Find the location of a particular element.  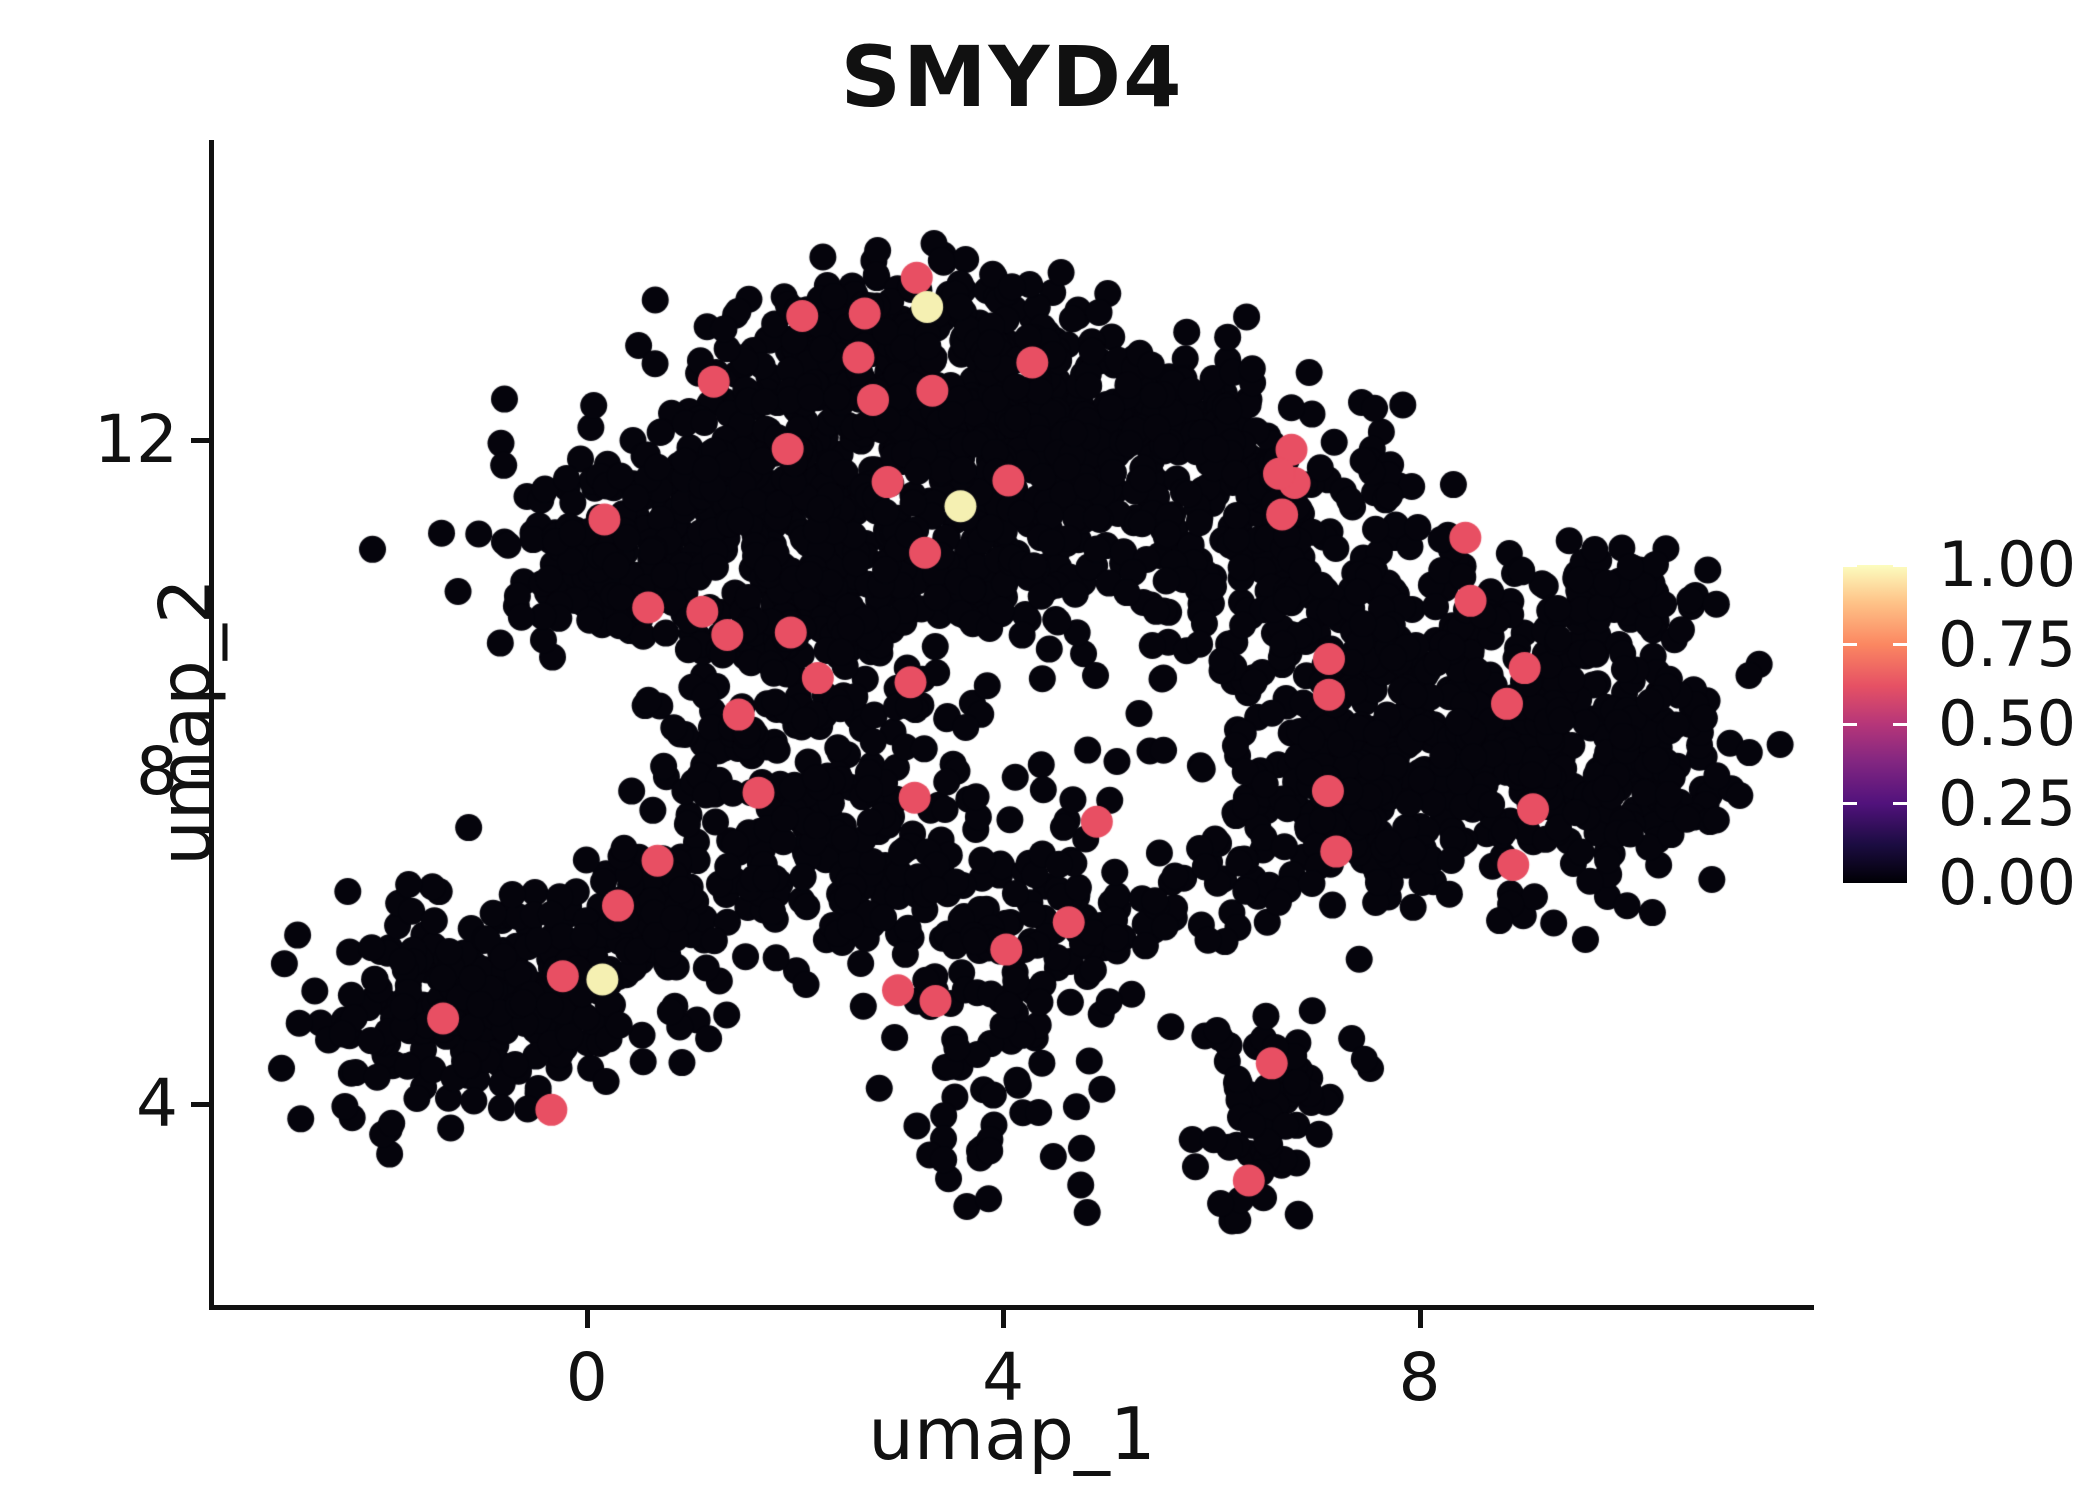

x-tick-4-label: 4 is located at coordinates (1003, 1377).